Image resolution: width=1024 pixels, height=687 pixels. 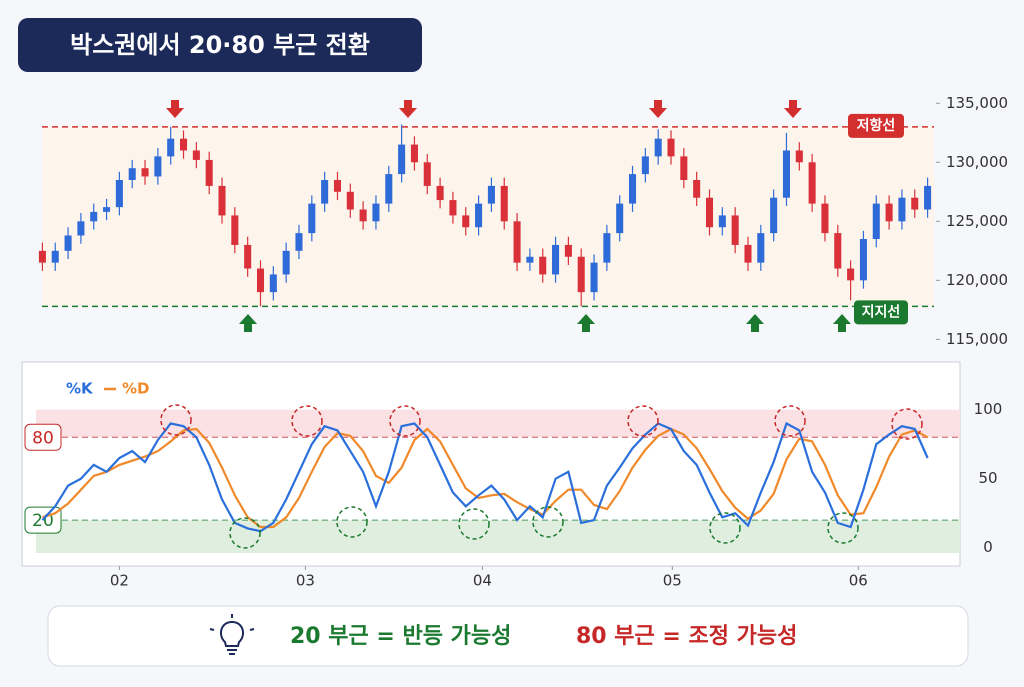 I want to click on note-box, so click(x=508, y=636).